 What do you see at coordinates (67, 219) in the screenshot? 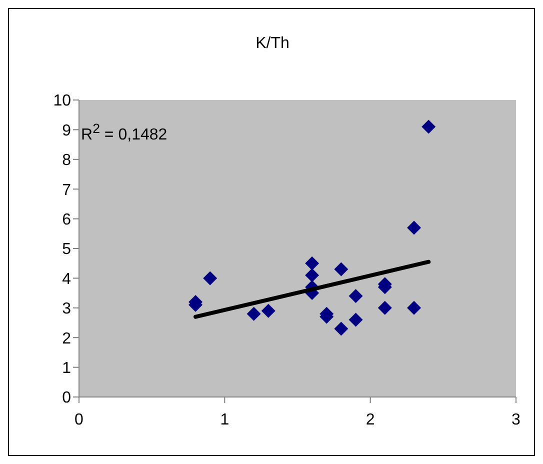
I see `y-tick-label: 6` at bounding box center [67, 219].